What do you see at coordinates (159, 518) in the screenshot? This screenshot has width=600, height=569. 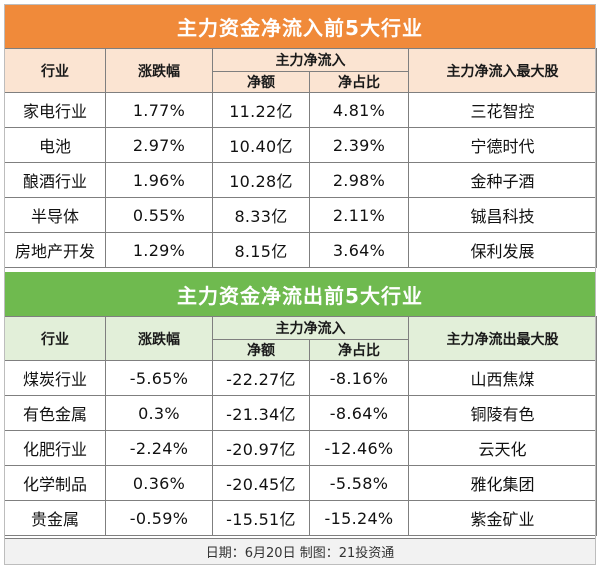 I see `cell-change: -0.59%` at bounding box center [159, 518].